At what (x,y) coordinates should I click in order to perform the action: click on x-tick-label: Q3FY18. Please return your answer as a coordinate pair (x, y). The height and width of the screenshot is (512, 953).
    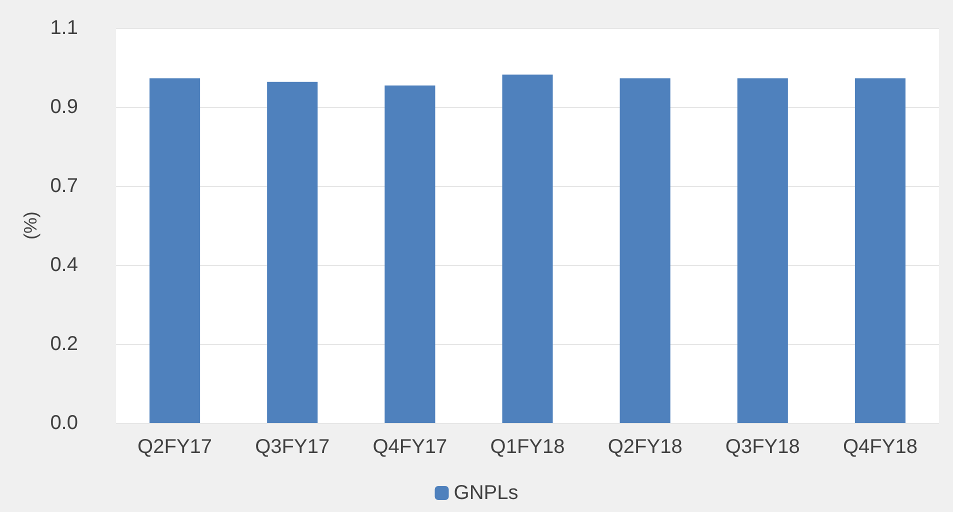
    Looking at the image, I should click on (762, 447).